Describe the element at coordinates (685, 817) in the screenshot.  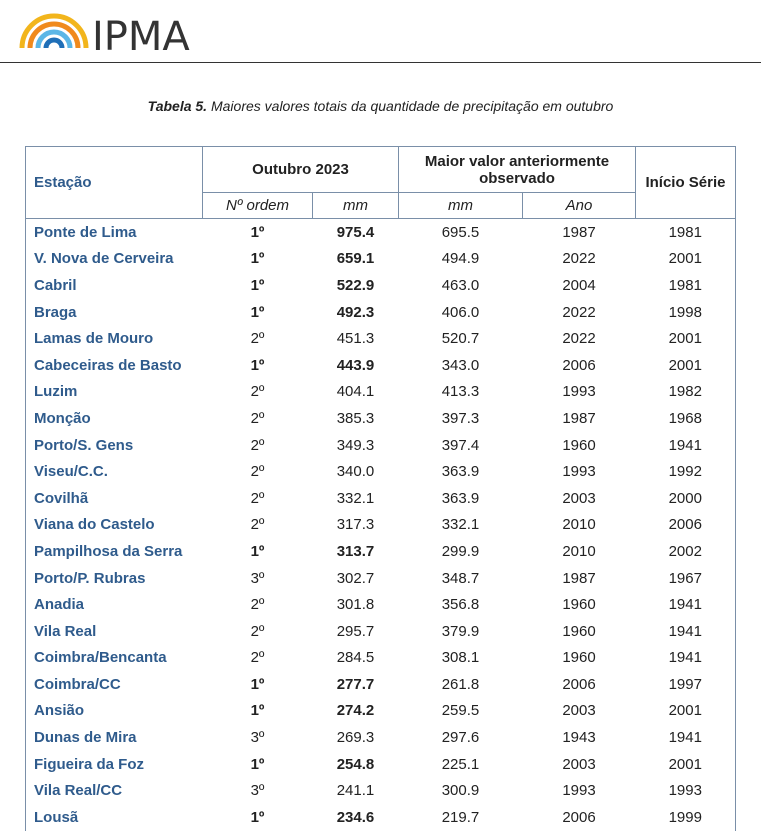
I see `value-cell: 1999` at that location.